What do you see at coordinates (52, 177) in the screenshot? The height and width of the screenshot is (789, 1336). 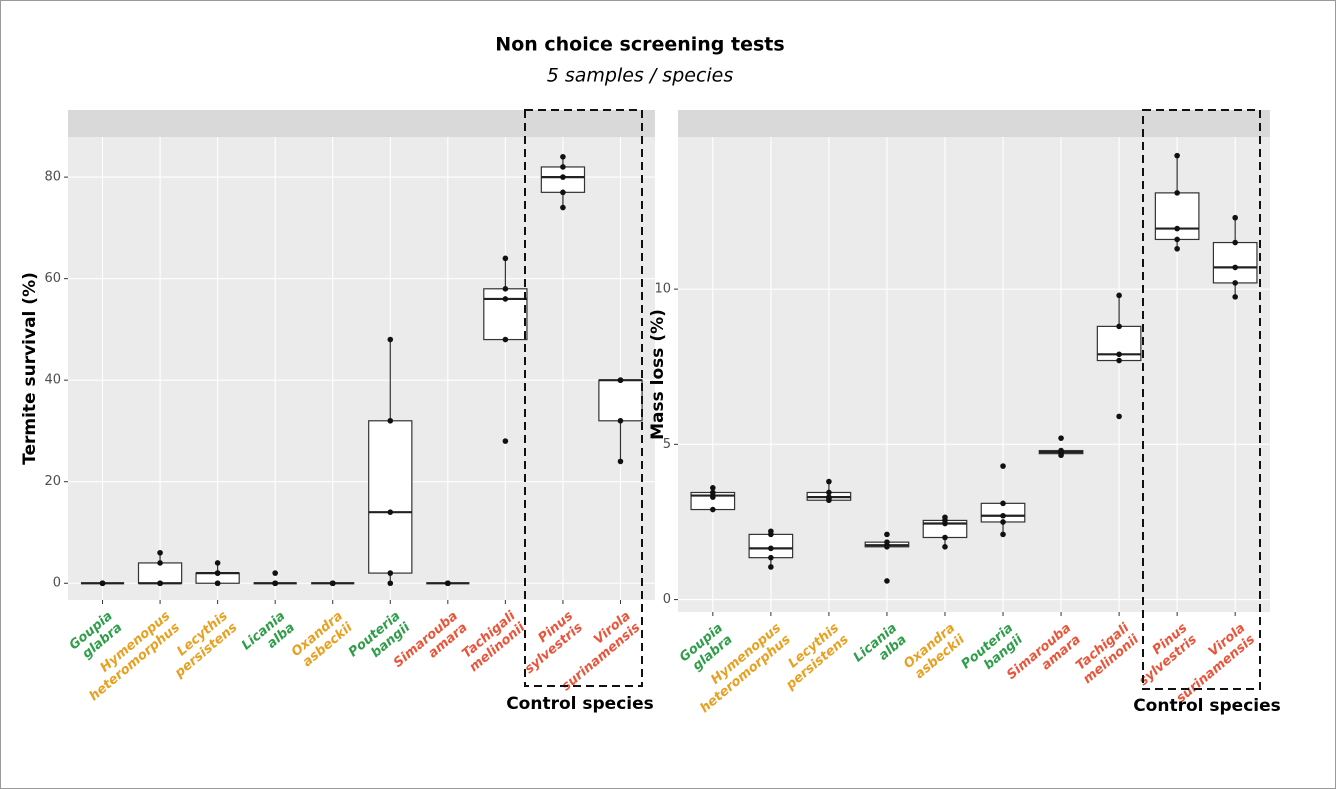 I see `y-tick-label: 80` at bounding box center [52, 177].